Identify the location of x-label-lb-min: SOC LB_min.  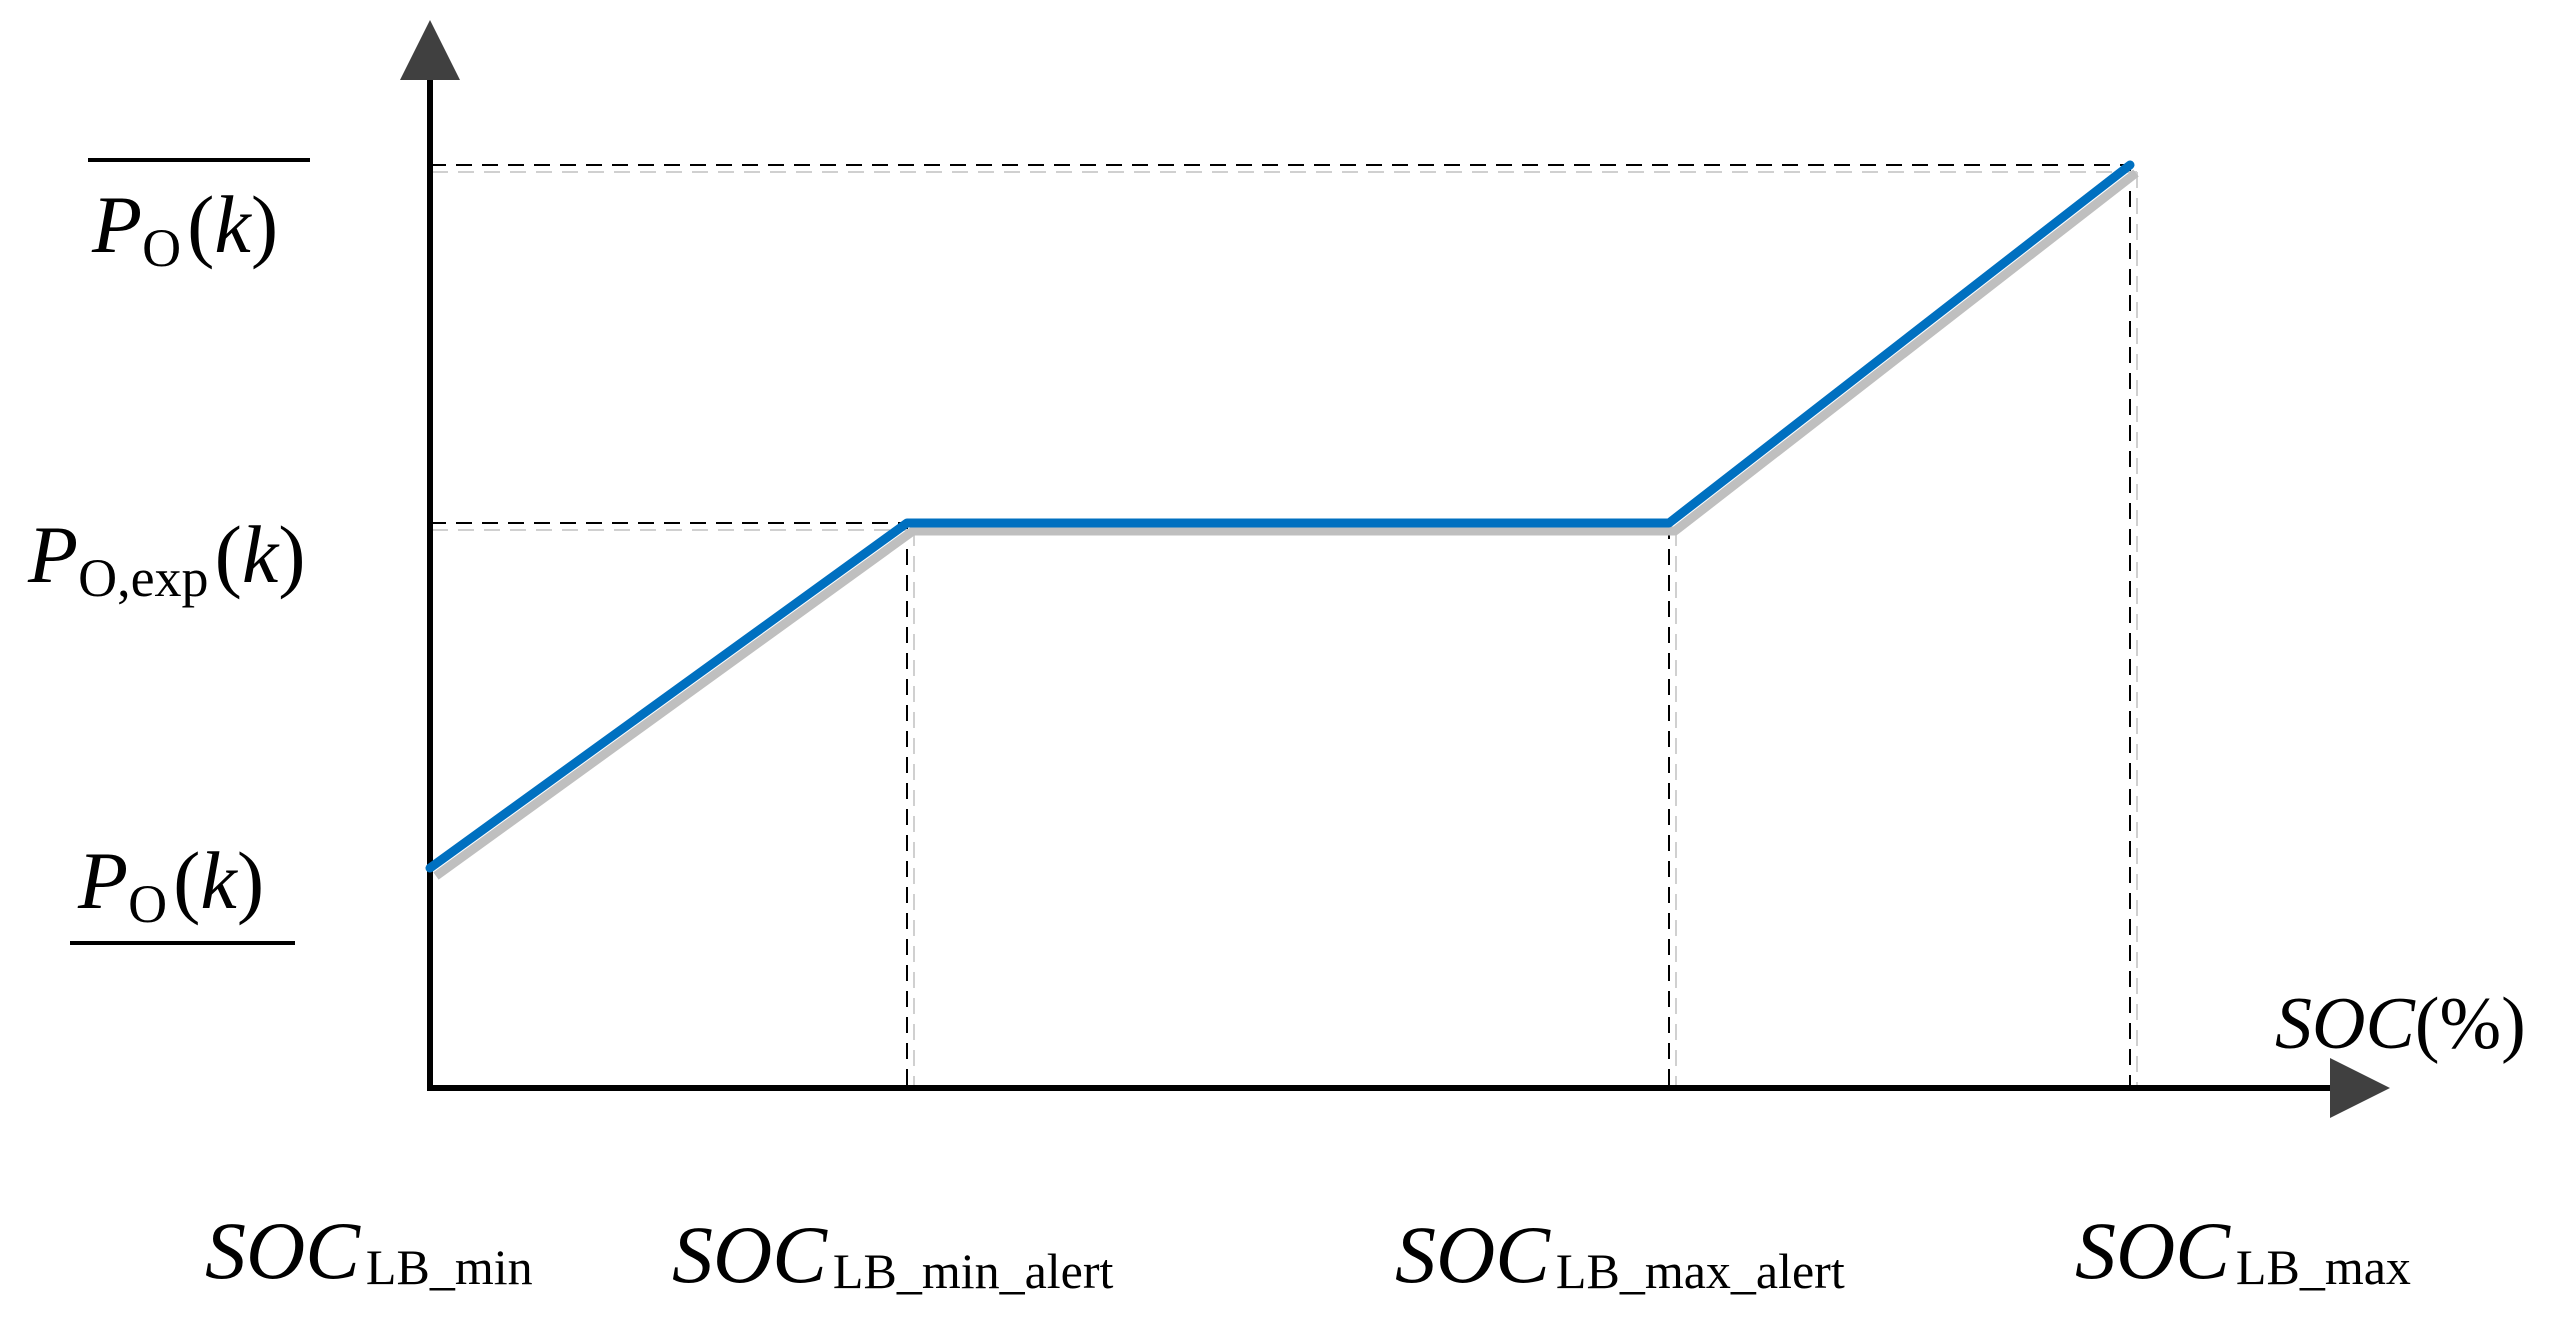
(369, 1250).